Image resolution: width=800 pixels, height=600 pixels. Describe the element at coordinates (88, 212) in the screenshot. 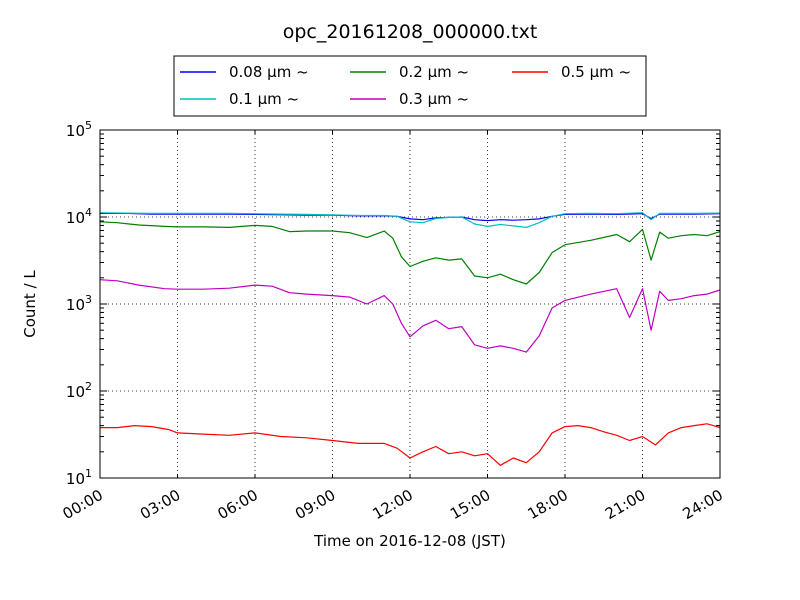

I see `y-tick-exponent: 4` at that location.